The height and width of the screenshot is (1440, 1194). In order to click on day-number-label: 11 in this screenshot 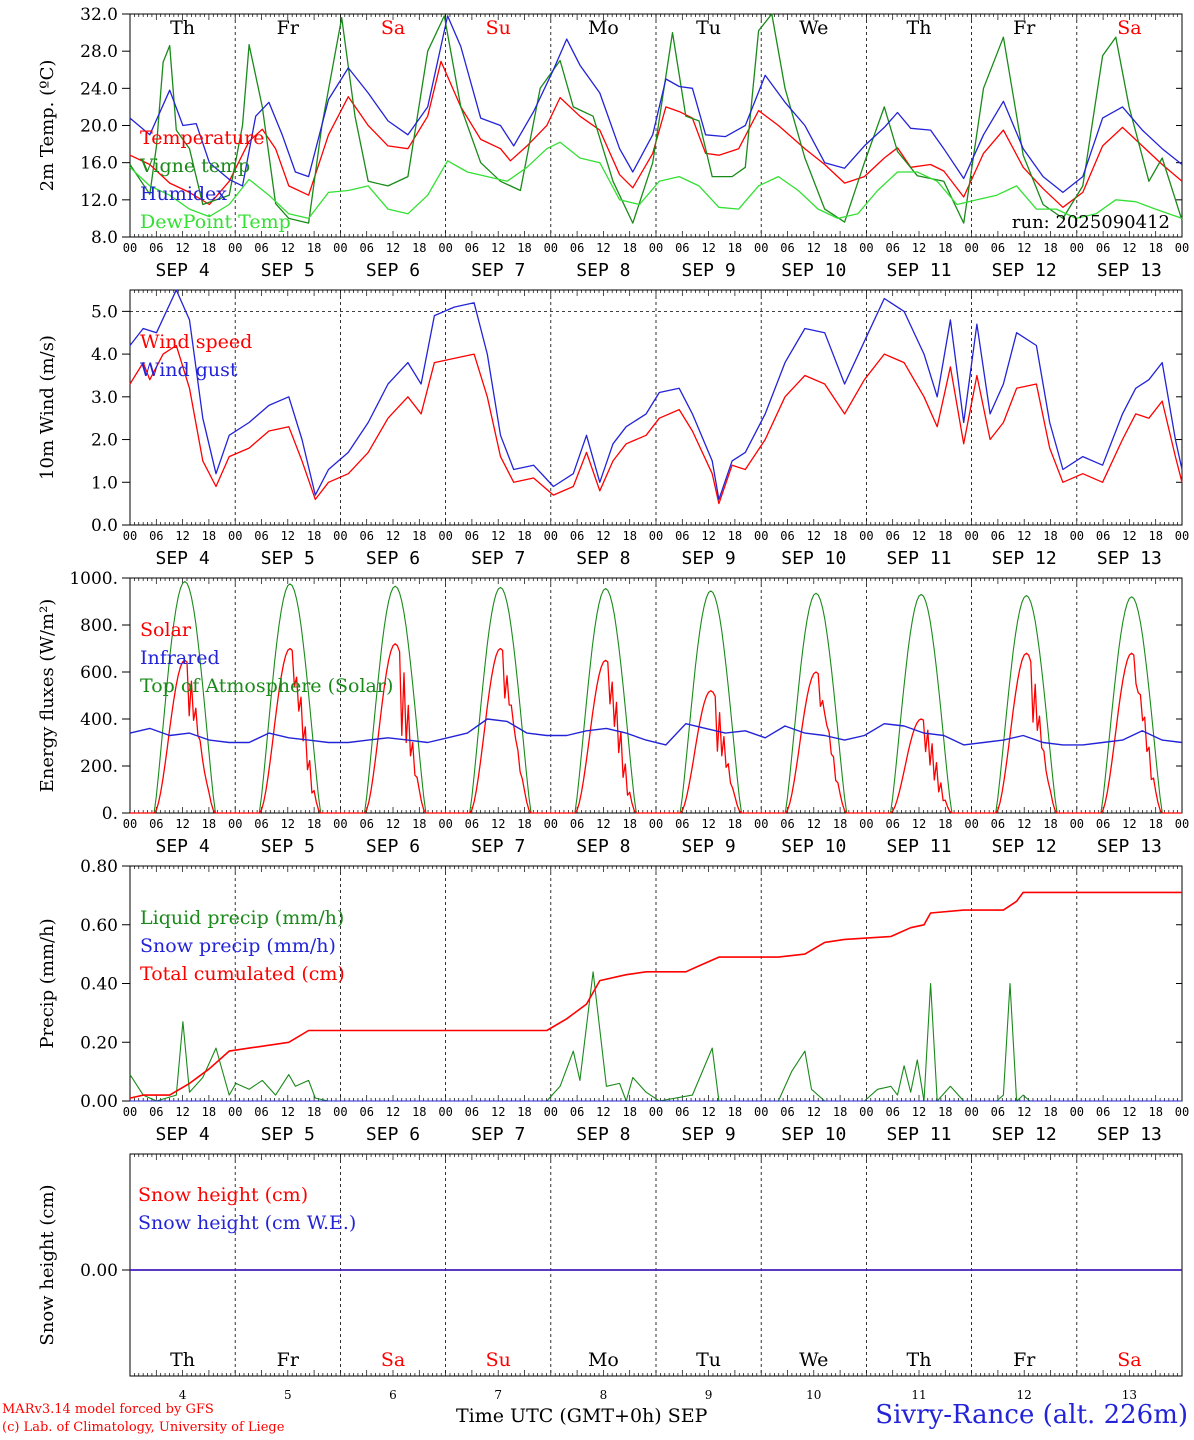, I will do `click(918, 1395)`.